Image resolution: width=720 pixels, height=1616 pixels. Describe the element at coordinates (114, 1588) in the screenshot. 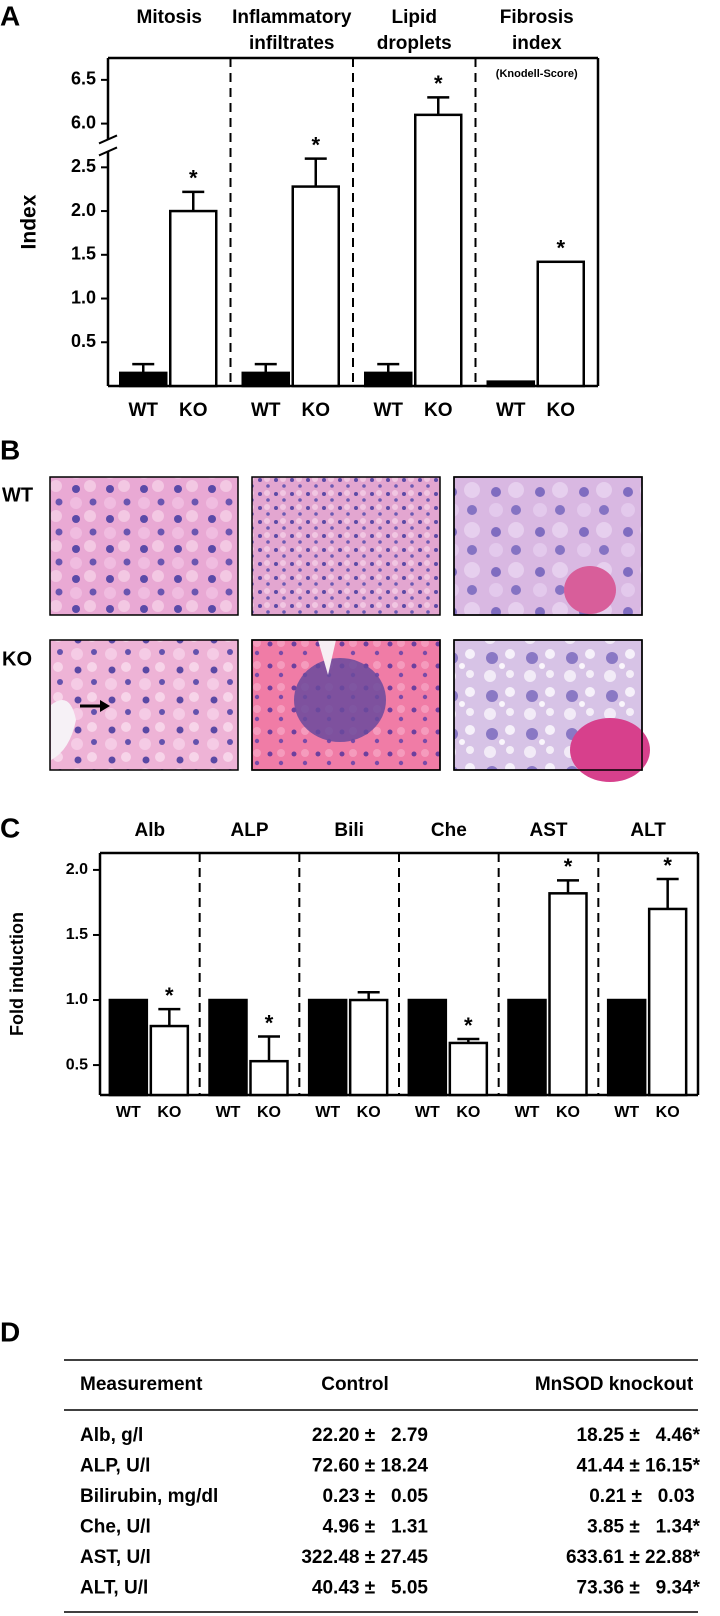

I see `table-cell: ALT, U/l` at that location.